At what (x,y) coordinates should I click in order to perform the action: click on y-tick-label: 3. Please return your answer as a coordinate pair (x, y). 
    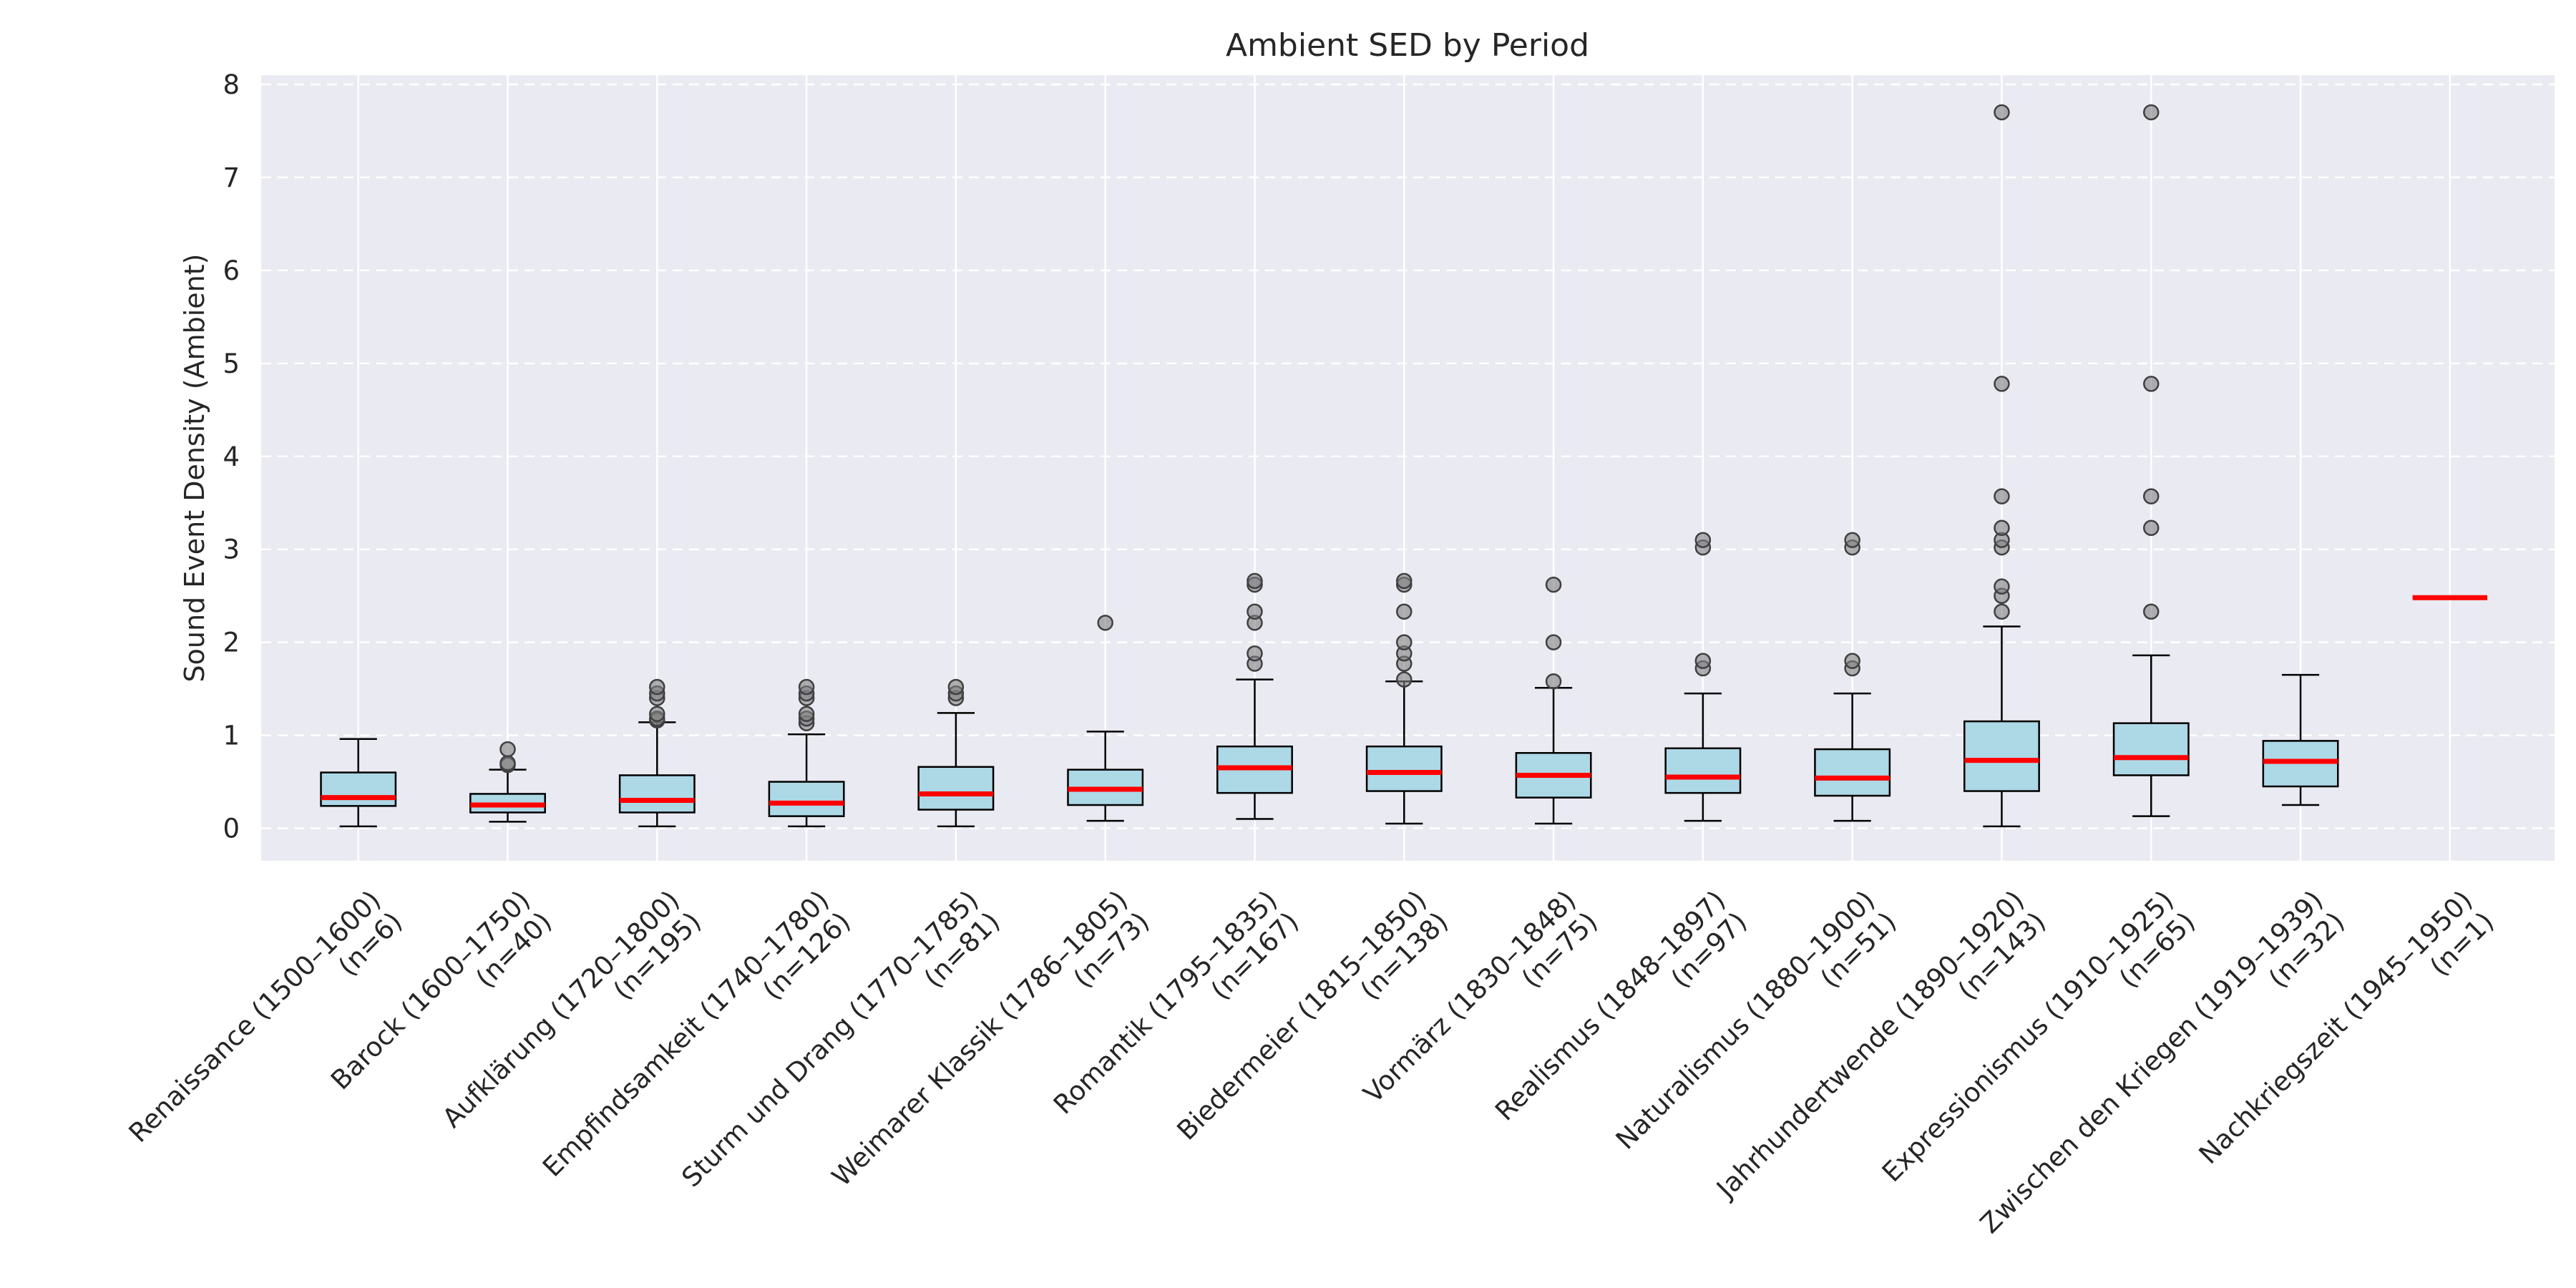
    Looking at the image, I should click on (231, 550).